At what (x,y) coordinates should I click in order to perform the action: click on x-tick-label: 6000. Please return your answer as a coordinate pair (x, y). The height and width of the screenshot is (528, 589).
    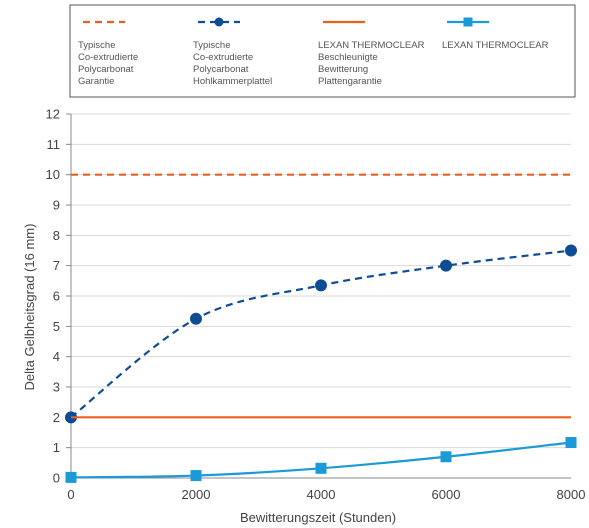
    Looking at the image, I should click on (446, 494).